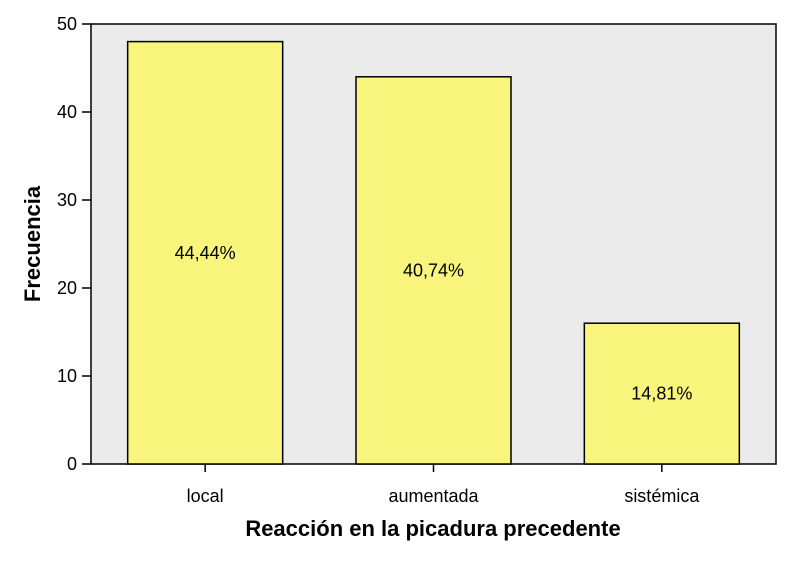 The image size is (796, 574). I want to click on bar-data-label: 44,44%, so click(205, 253).